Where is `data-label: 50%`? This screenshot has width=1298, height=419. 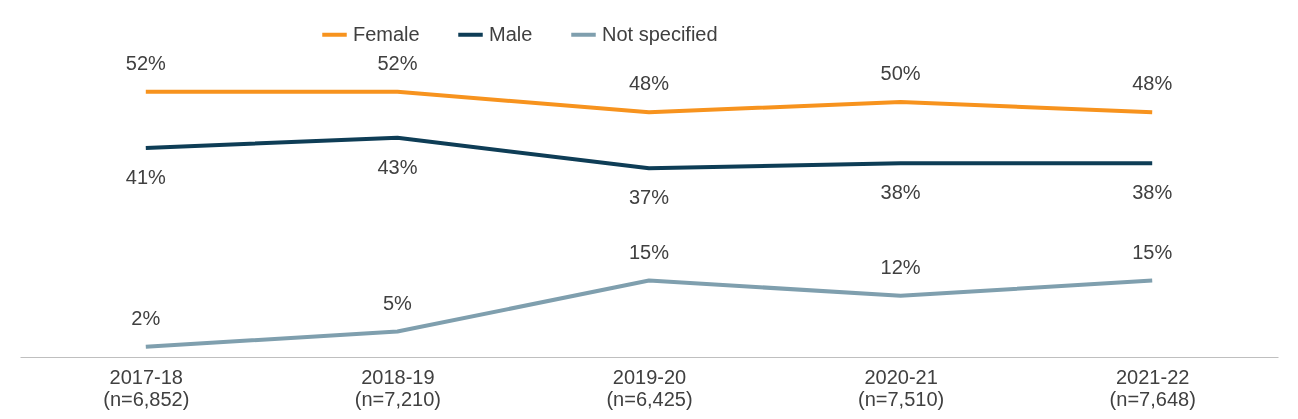 data-label: 50% is located at coordinates (900, 73).